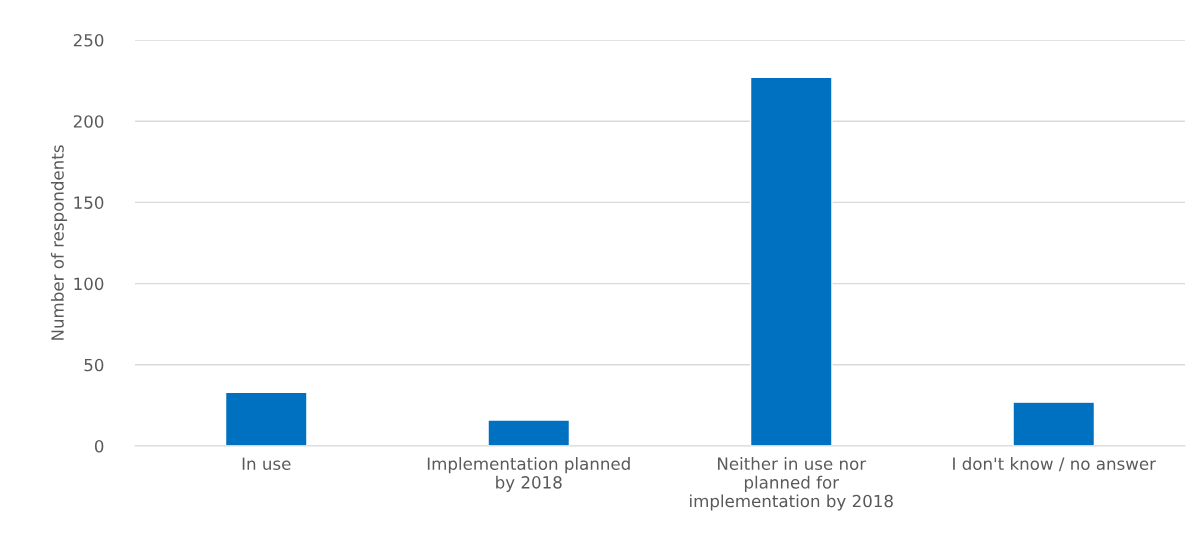 The height and width of the screenshot is (559, 1202). I want to click on y-axis-title: Number of respondents, so click(59, 242).